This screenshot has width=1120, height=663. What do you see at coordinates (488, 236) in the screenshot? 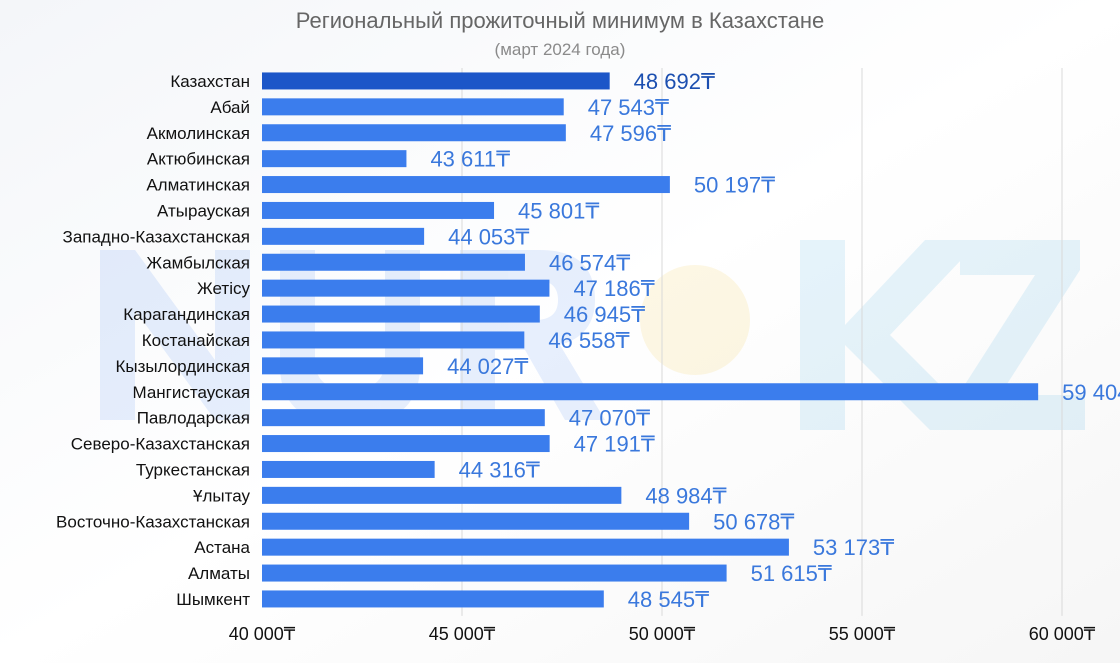
I see `data-label: 44 053₸` at bounding box center [488, 236].